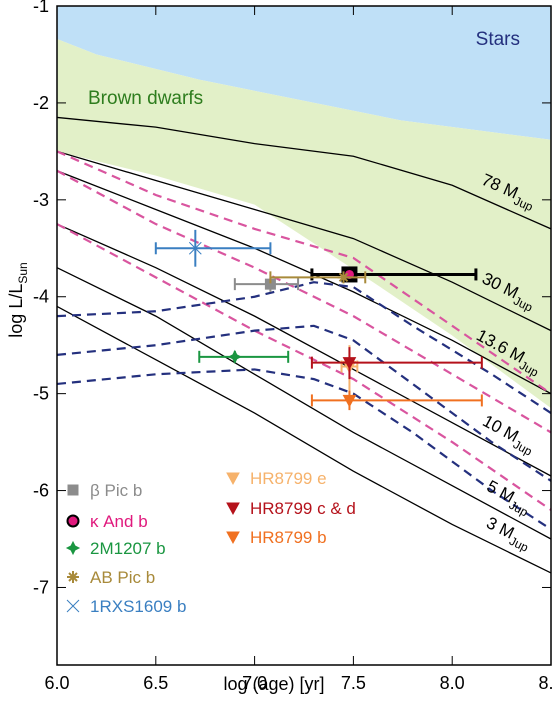 This screenshot has width=553, height=705. I want to click on x-tick-label: 8.0, so click(452, 683).